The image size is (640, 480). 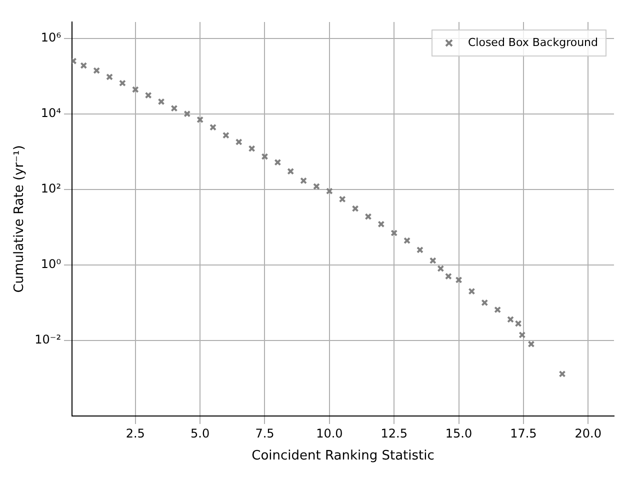 What do you see at coordinates (394, 433) in the screenshot?
I see `x-tick-label: 12.5` at bounding box center [394, 433].